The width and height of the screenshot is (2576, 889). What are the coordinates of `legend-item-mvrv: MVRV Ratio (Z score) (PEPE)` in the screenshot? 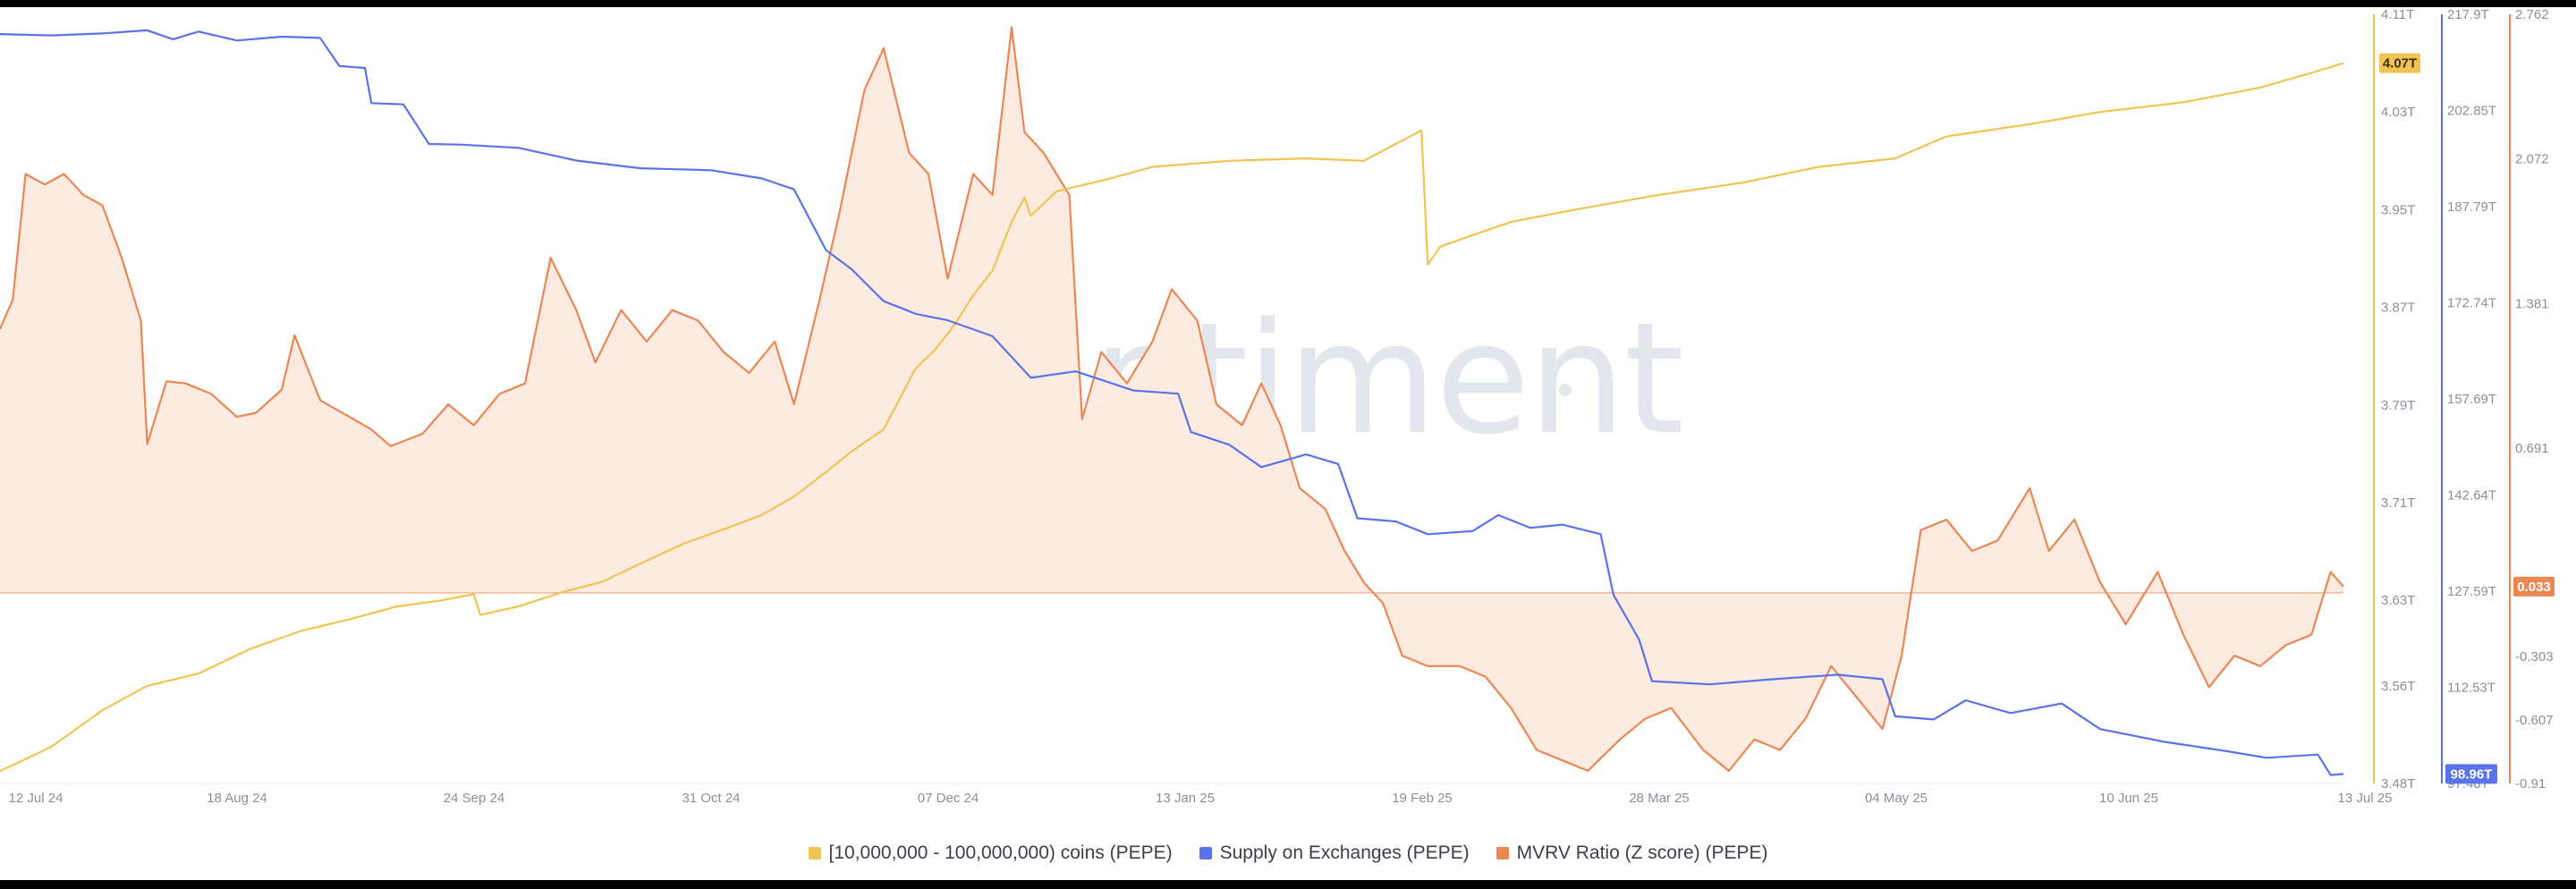 It's located at (1632, 853).